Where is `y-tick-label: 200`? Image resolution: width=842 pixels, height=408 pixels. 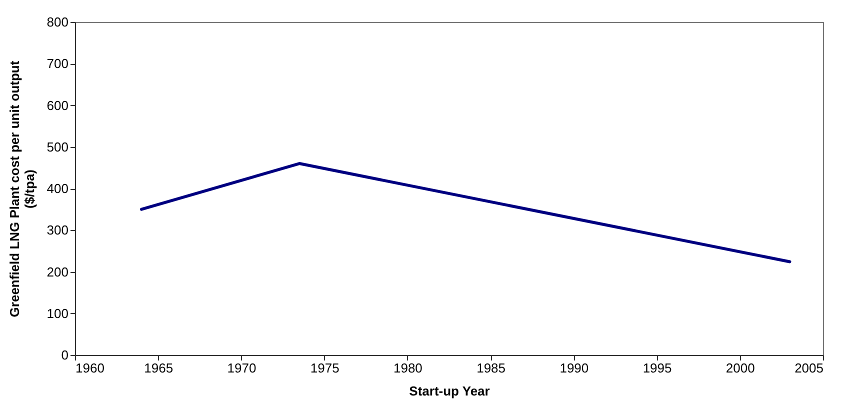 y-tick-label: 200 is located at coordinates (57, 272).